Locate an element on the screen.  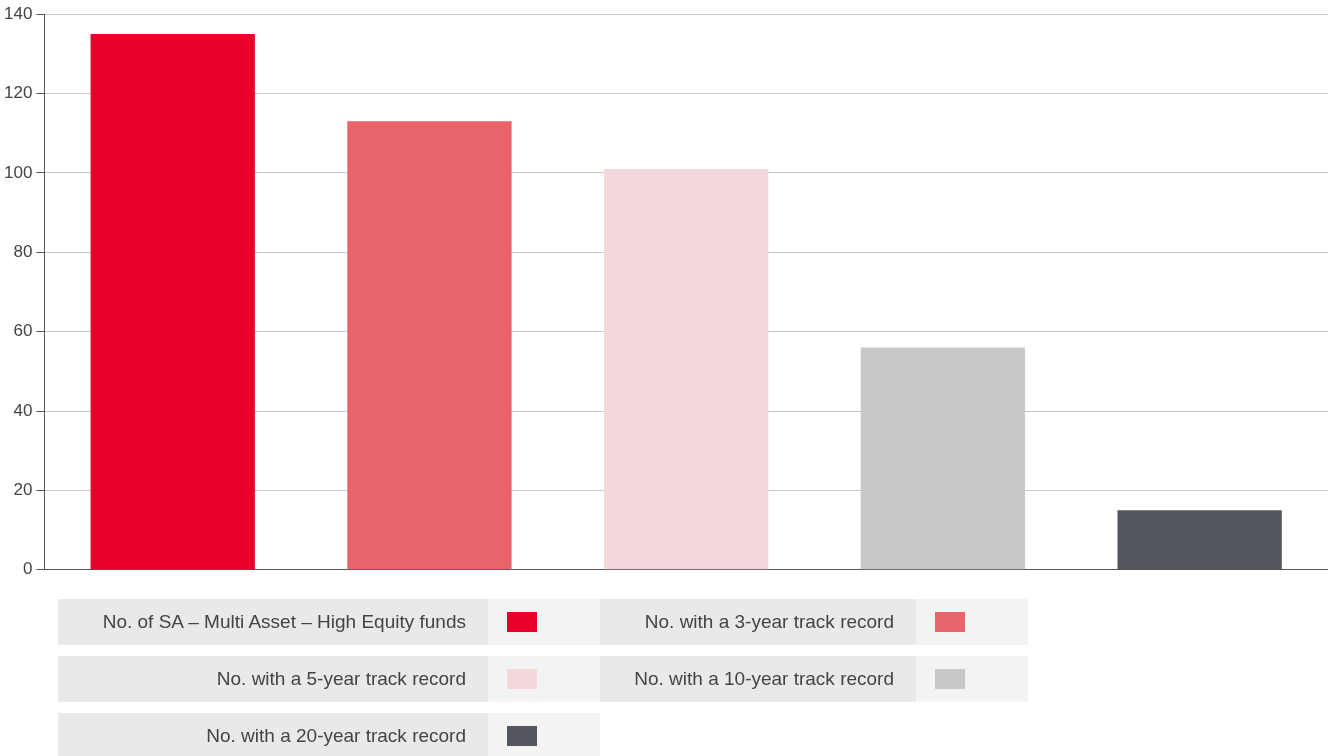
legend-label: No. of SA – Multi Asset – High Equity funds is located at coordinates (283, 622).